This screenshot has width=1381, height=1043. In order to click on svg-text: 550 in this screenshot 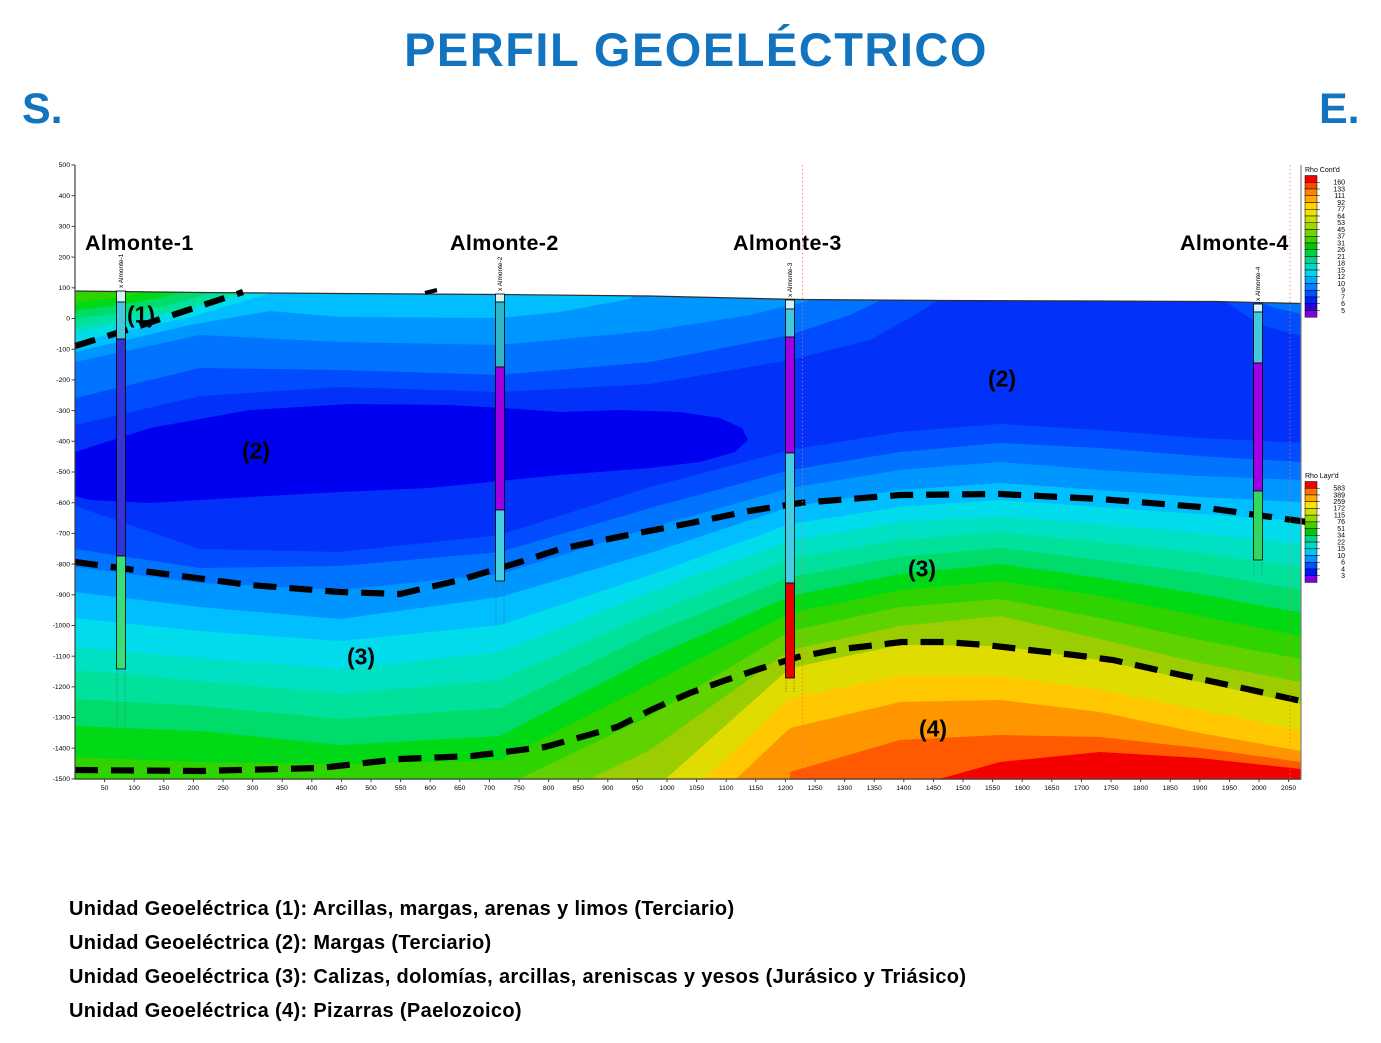, I will do `click(401, 788)`.